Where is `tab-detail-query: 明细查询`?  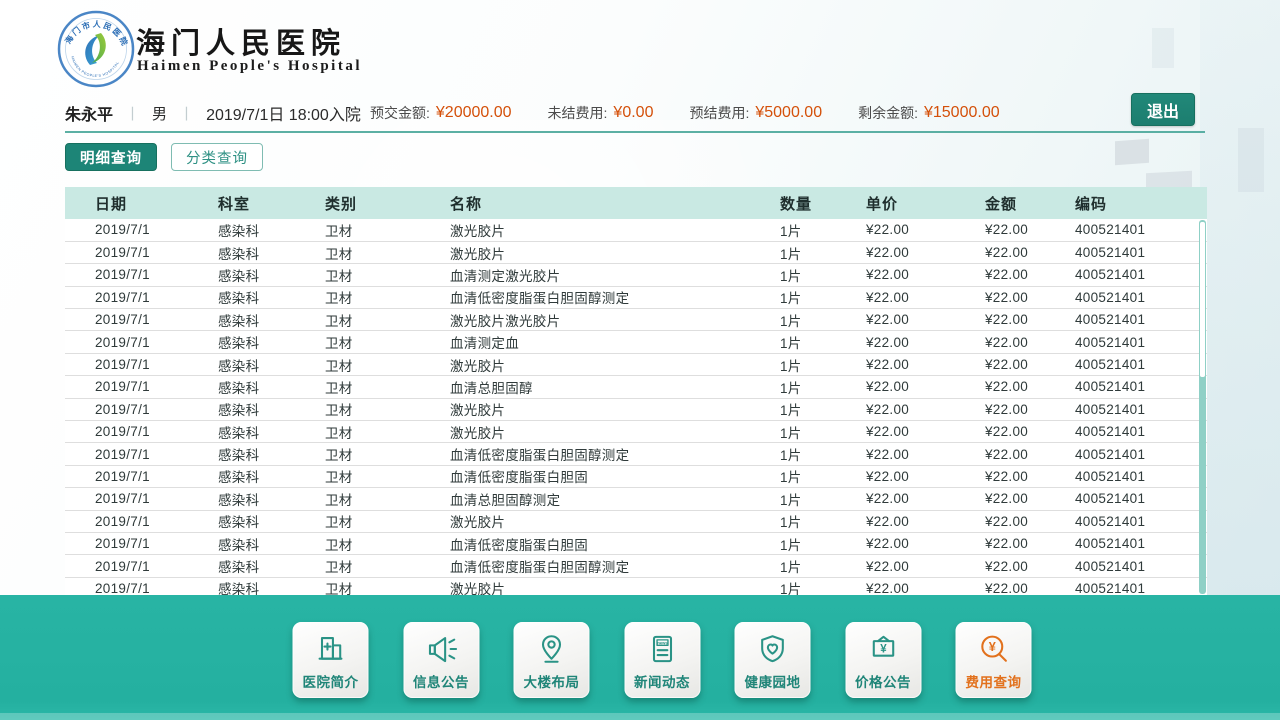
tab-detail-query: 明细查询 is located at coordinates (111, 157).